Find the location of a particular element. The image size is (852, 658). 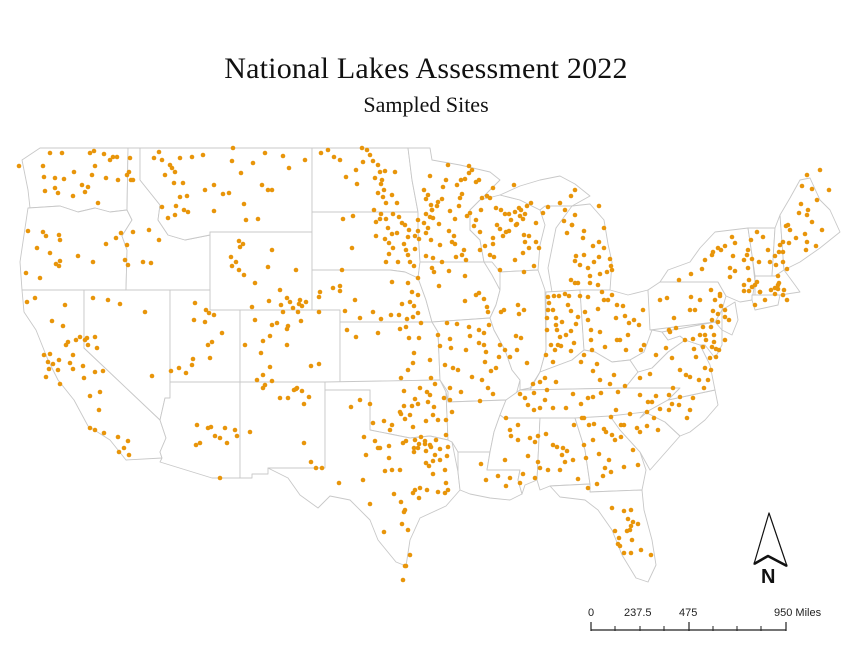

state-north-dakota is located at coordinates (365, 180).